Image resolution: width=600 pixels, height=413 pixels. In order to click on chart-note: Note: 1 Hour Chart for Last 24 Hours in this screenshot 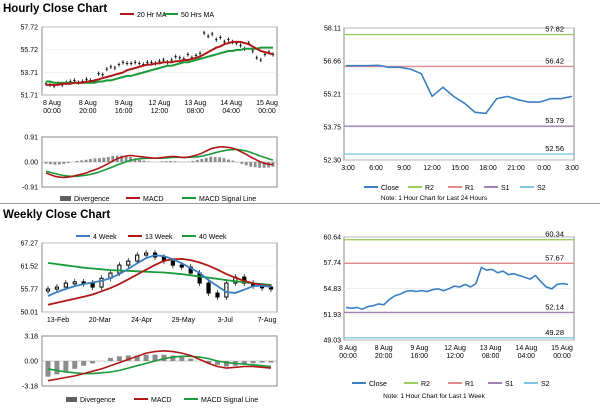, I will do `click(434, 198)`.